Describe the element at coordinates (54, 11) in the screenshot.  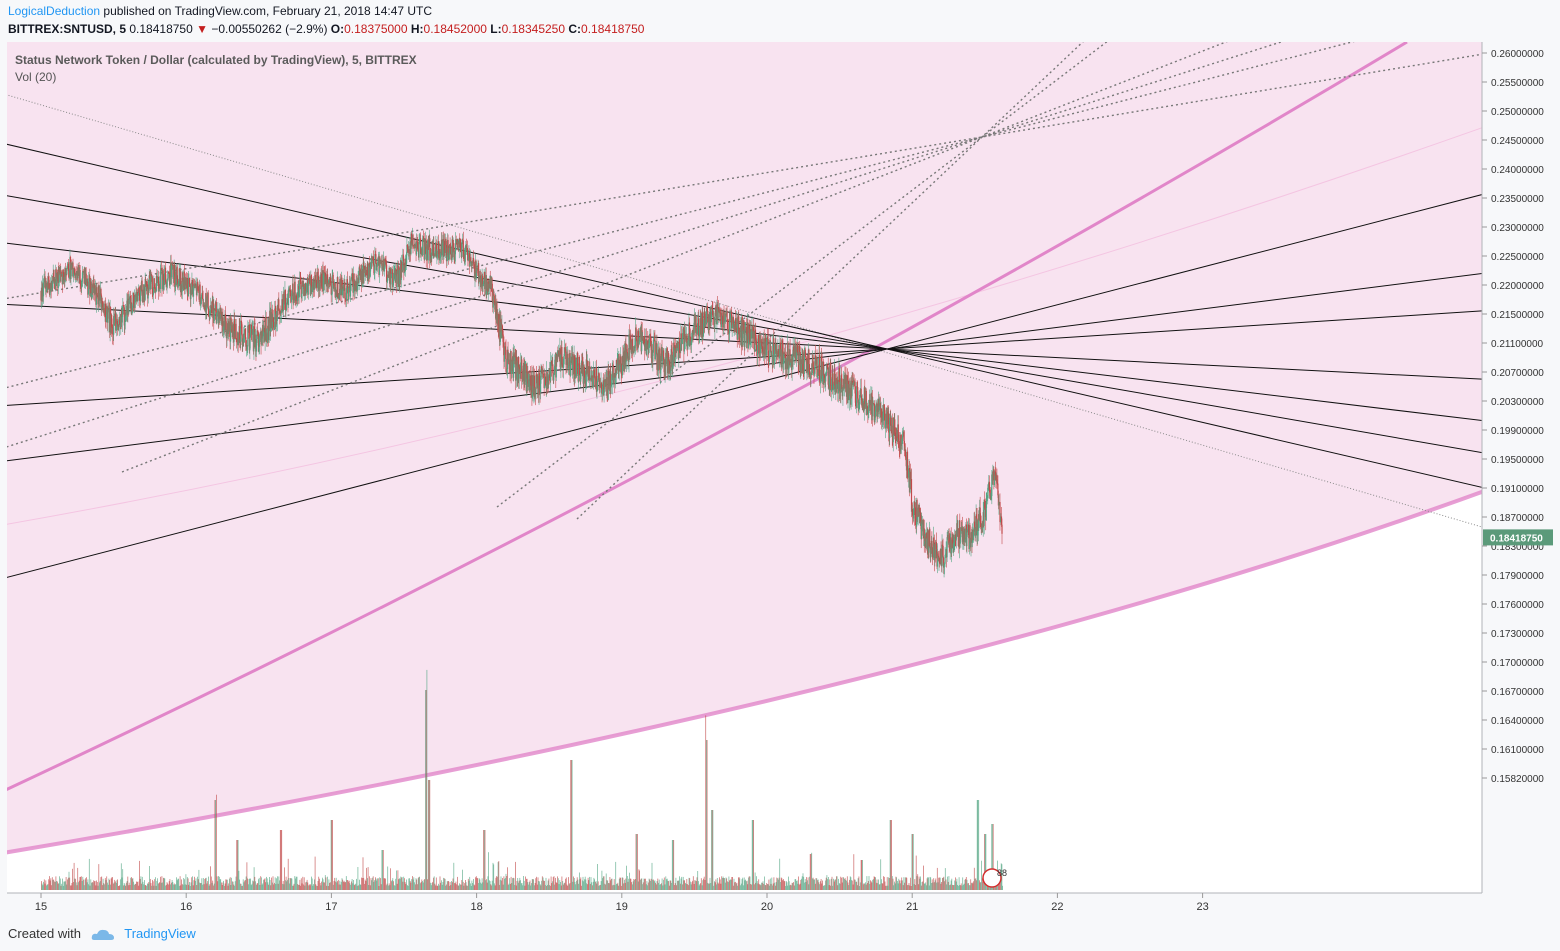
I see `author-link: LogicalDeduction` at that location.